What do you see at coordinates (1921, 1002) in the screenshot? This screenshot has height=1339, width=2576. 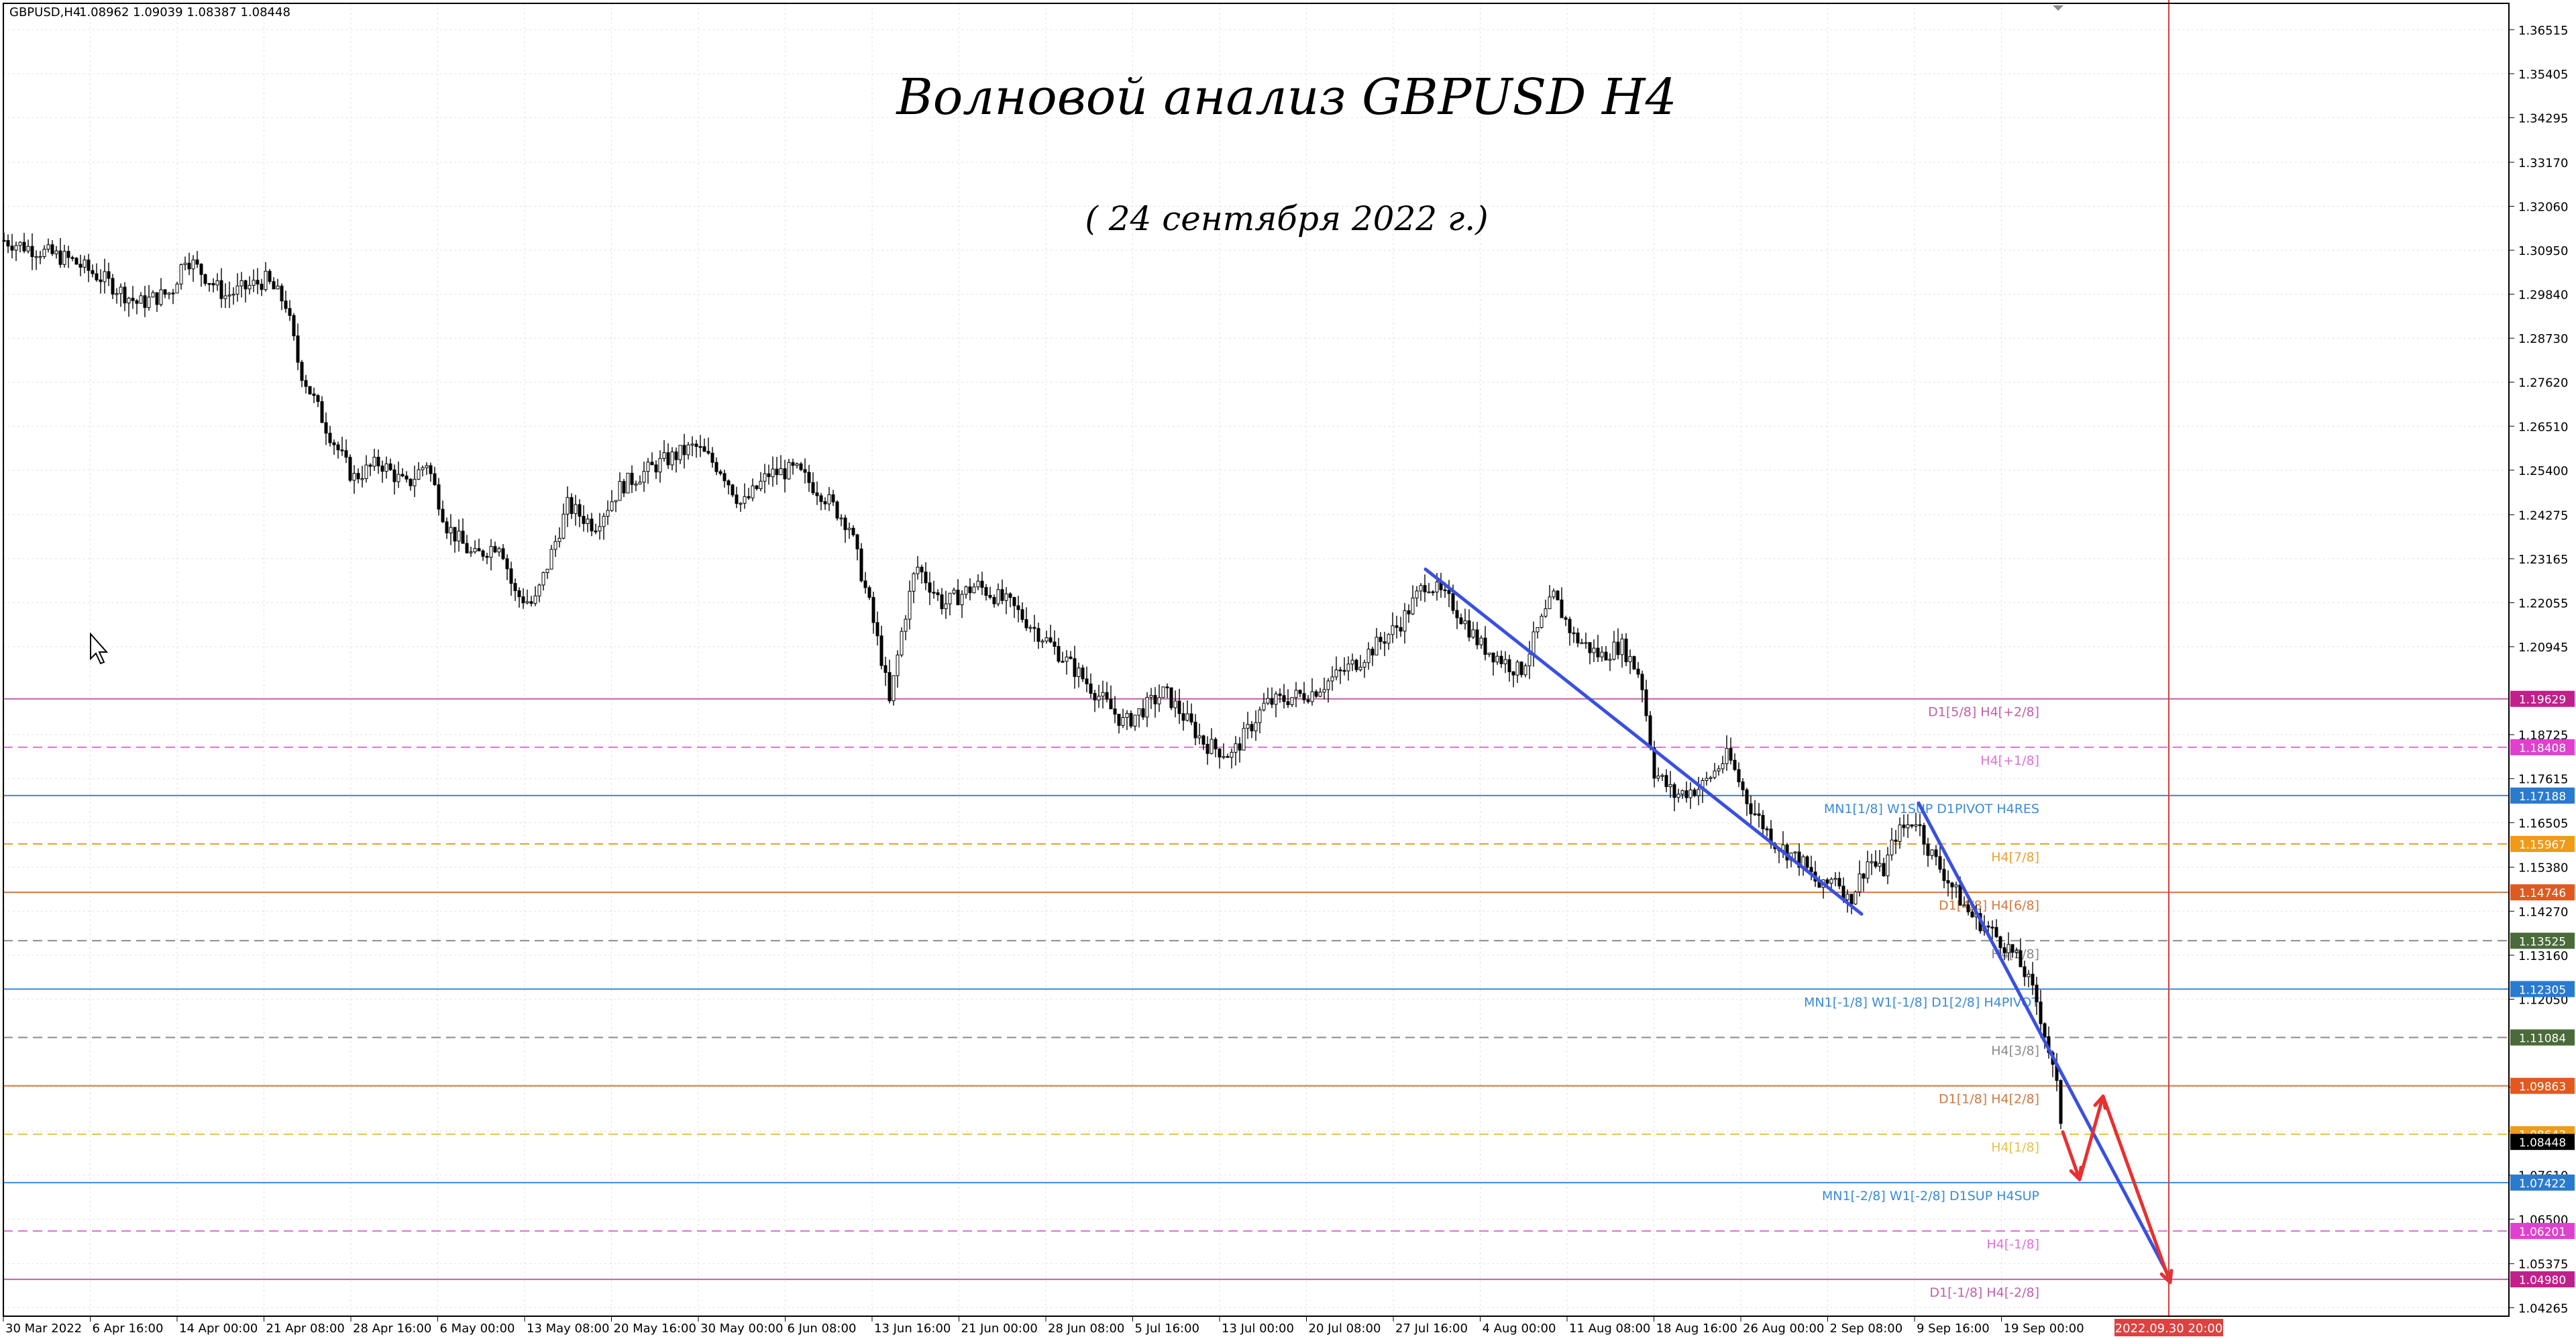 I see `level-label: MN1[-1/8] W1[-1/8] D1[2/8] H4PIVOT` at bounding box center [1921, 1002].